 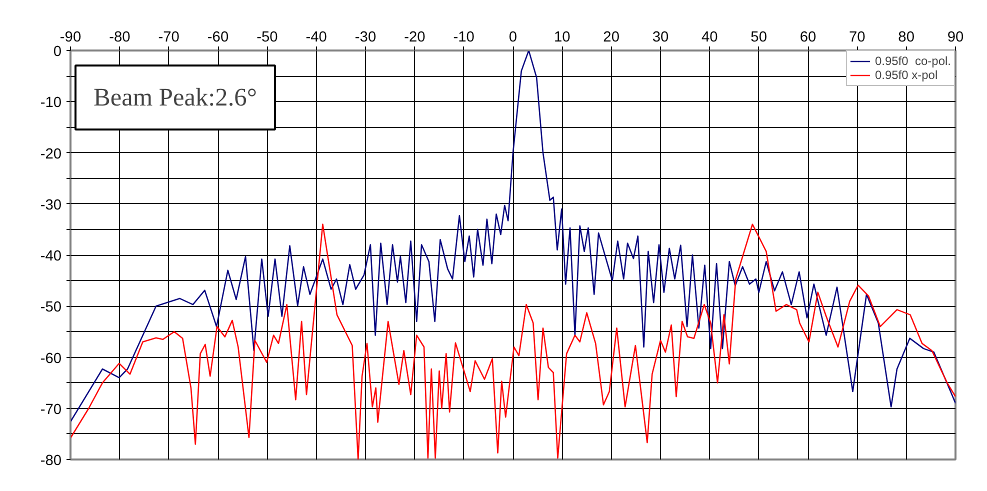 What do you see at coordinates (906, 75) in the screenshot?
I see `legend-label: 0.95f0 x-pol` at bounding box center [906, 75].